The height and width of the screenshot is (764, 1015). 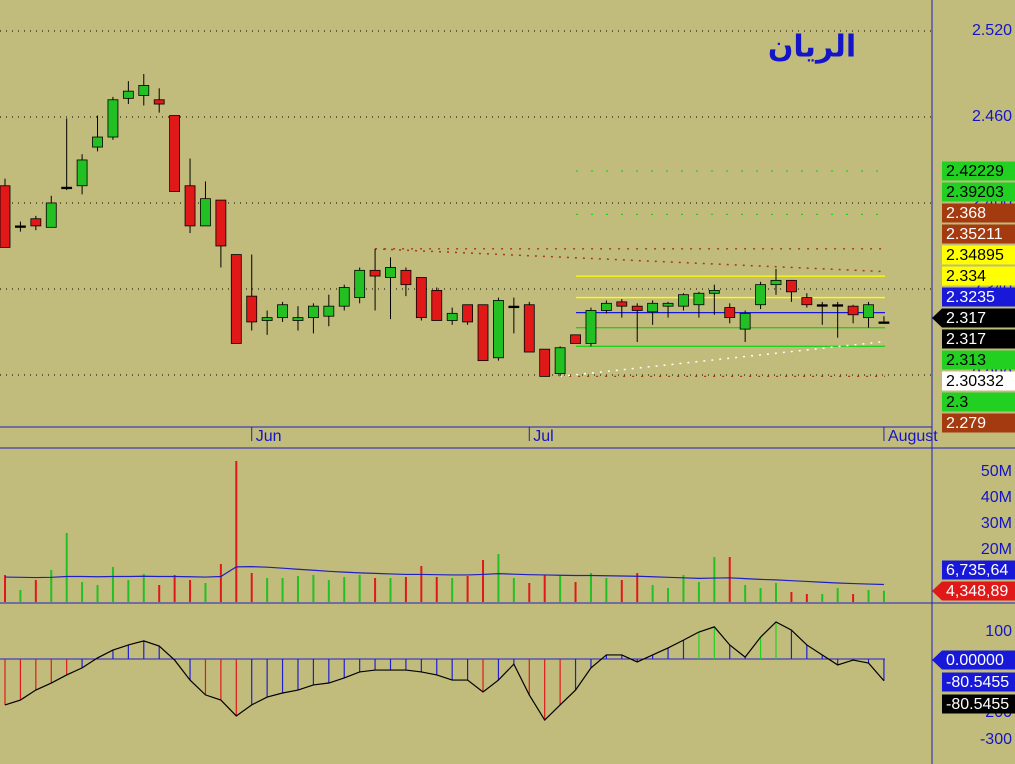 I want to click on volume-tick-label: 50M, so click(x=996, y=471).